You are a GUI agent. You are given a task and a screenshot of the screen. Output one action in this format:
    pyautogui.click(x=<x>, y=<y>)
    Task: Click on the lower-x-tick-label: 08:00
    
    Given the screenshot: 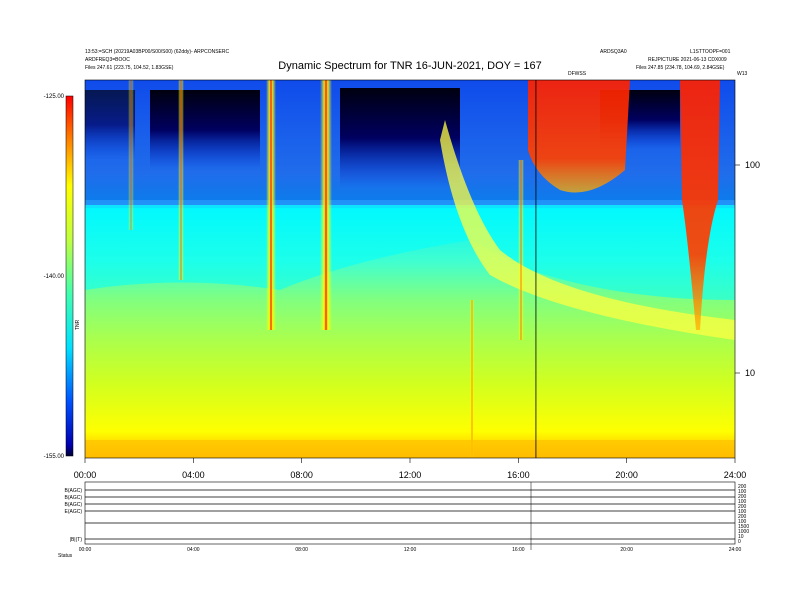 What is the action you would take?
    pyautogui.click(x=301, y=550)
    